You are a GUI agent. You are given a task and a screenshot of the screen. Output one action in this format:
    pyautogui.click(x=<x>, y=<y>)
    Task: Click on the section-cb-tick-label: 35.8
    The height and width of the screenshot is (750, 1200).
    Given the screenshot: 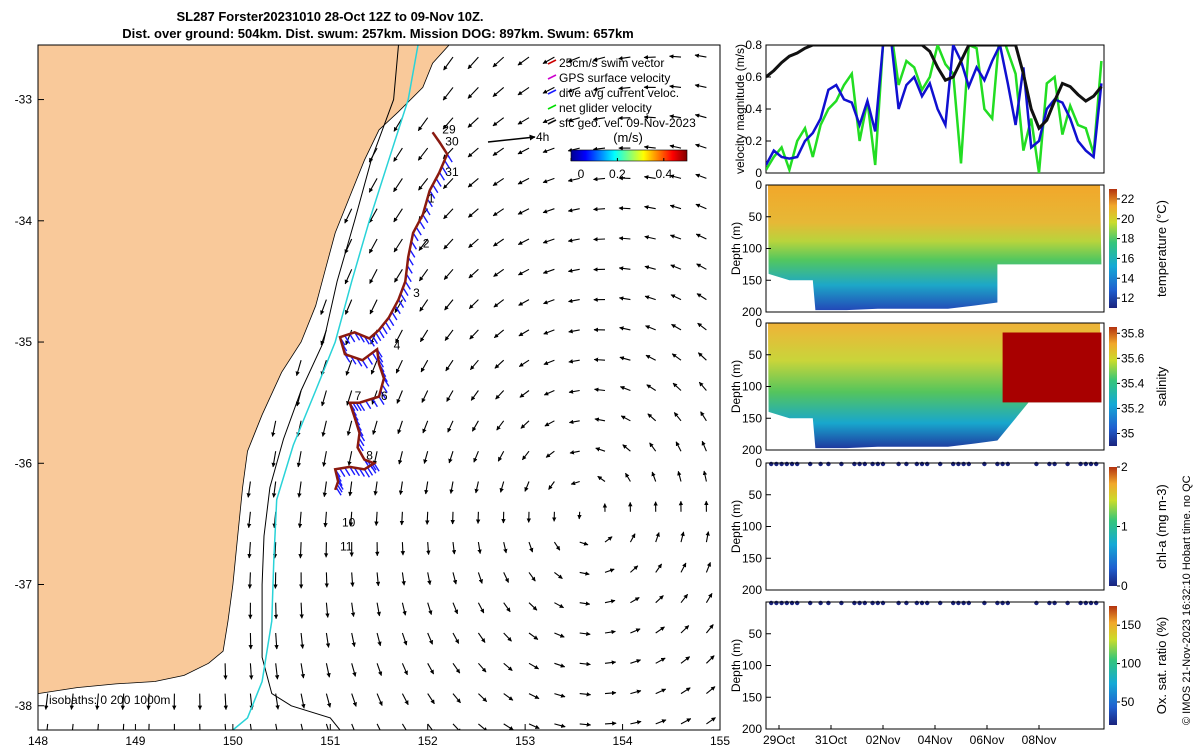 What is the action you would take?
    pyautogui.click(x=1133, y=333)
    